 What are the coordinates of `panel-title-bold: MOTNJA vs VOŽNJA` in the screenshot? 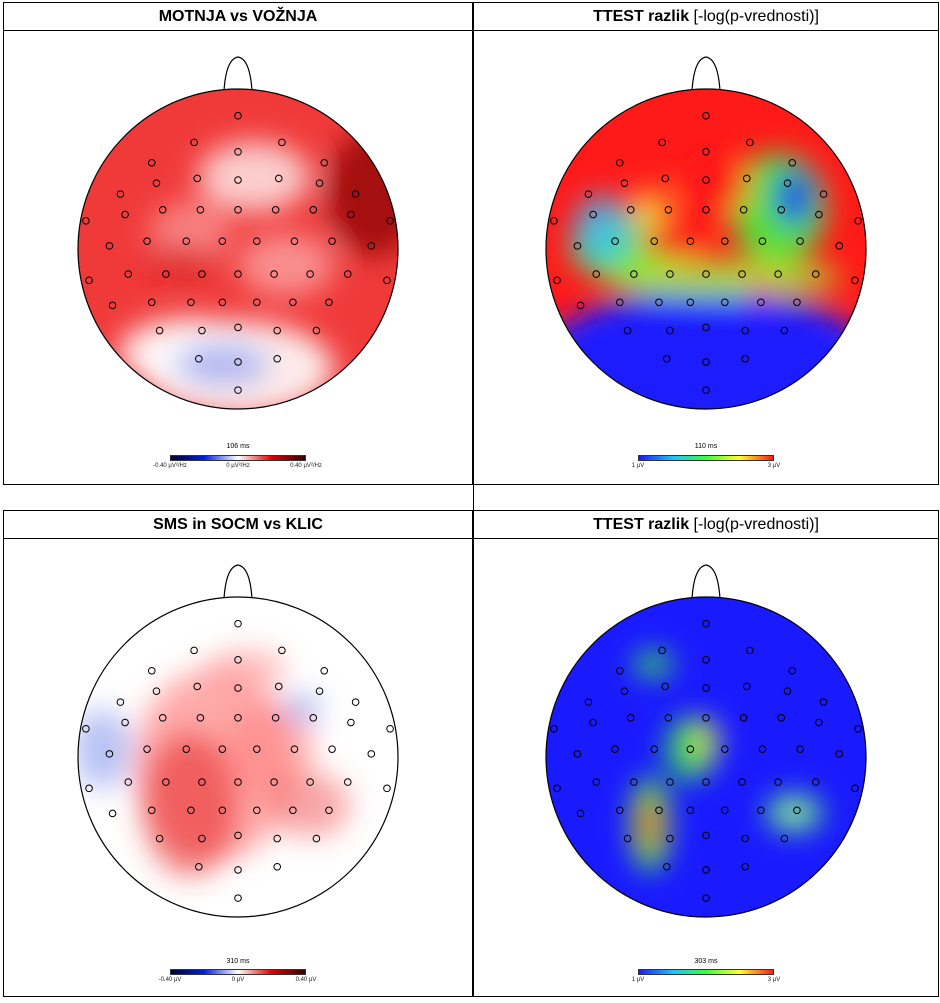 It's located at (238, 16).